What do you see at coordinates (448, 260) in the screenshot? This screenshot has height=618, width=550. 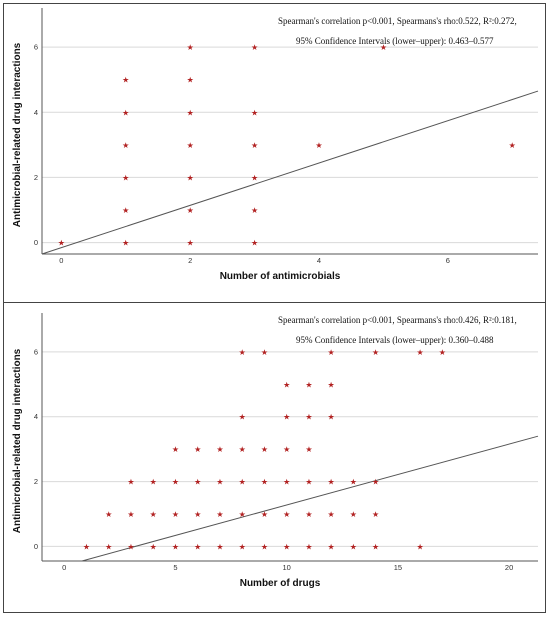 I see `x-tick-label: 6` at bounding box center [448, 260].